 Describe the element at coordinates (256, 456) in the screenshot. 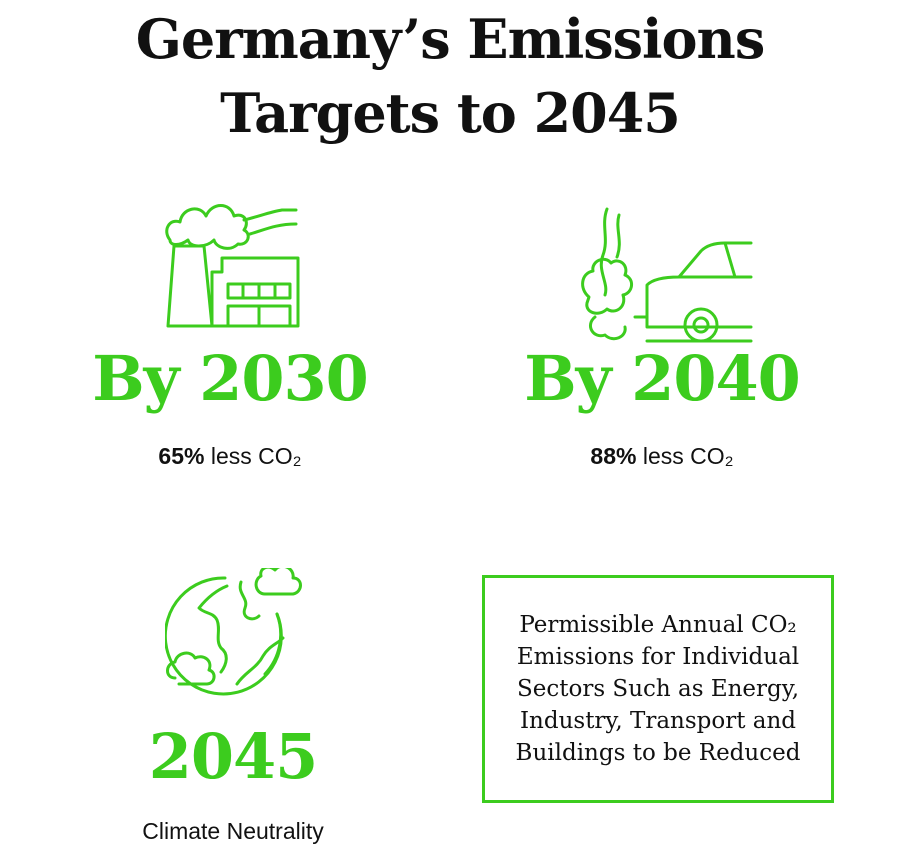

I see `target-2030-unit: less CO₂` at that location.